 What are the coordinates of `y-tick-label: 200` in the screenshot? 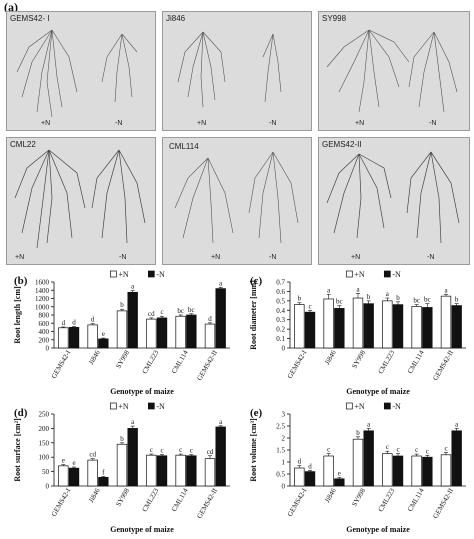 It's located at (44, 429).